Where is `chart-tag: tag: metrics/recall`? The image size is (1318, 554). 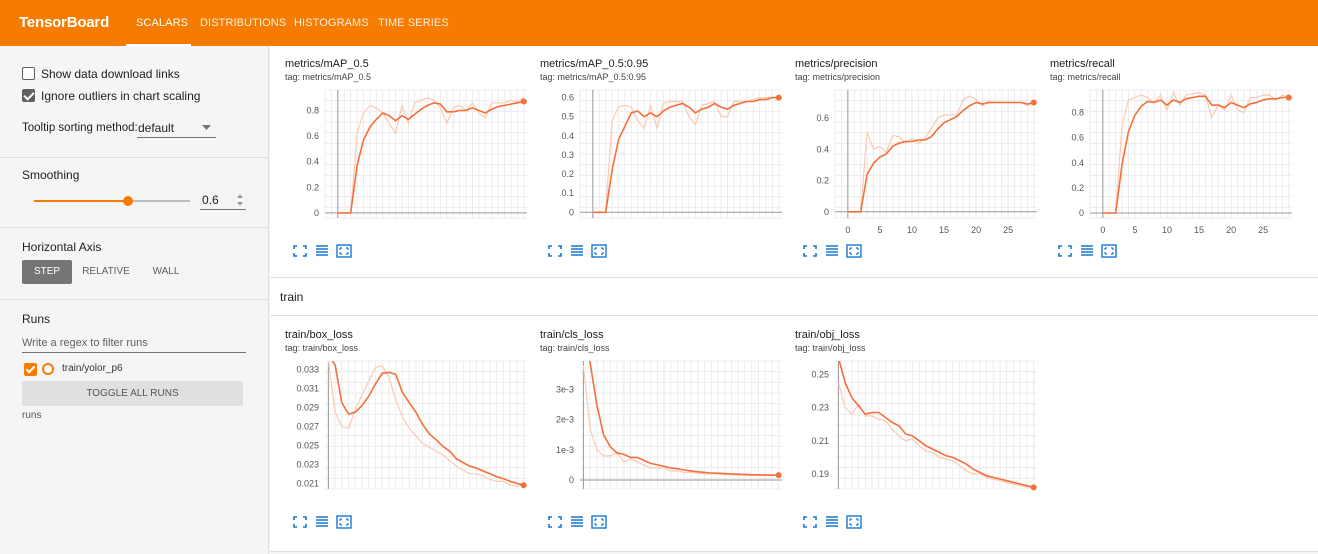
chart-tag: tag: metrics/recall is located at coordinates (1085, 77).